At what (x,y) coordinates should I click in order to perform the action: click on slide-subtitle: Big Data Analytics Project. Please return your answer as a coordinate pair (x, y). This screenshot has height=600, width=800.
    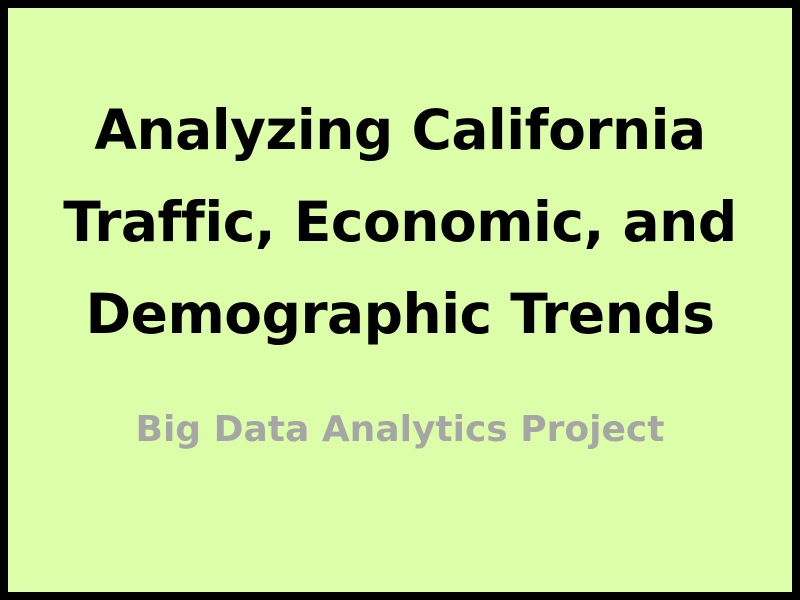
    Looking at the image, I should click on (400, 429).